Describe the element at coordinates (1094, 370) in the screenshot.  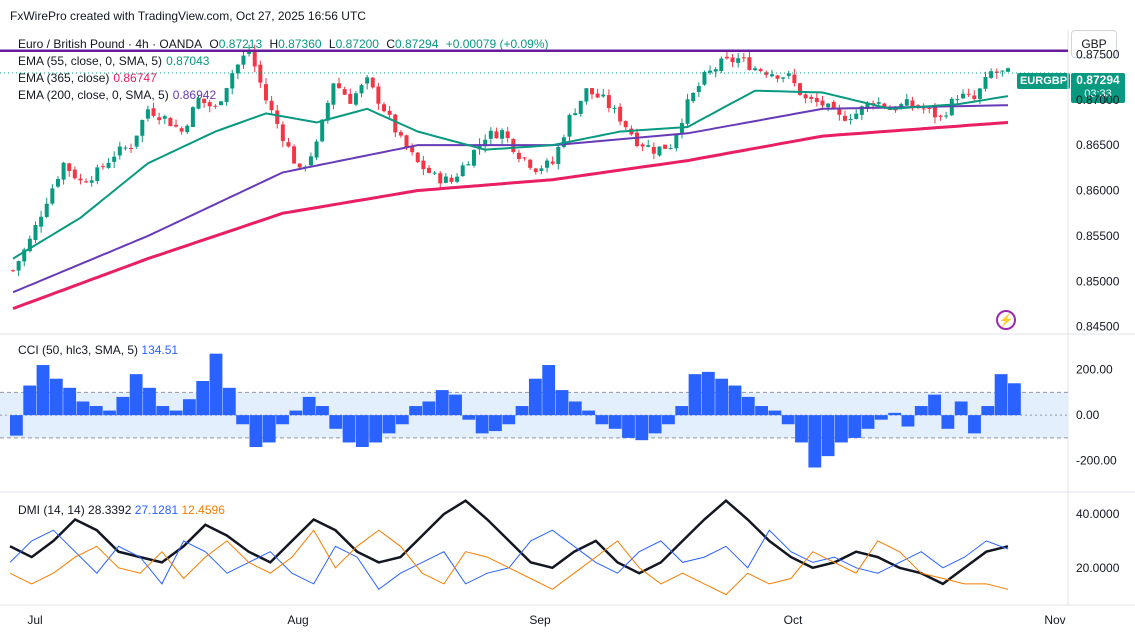
I see `cci-tick-label: 200.00` at that location.